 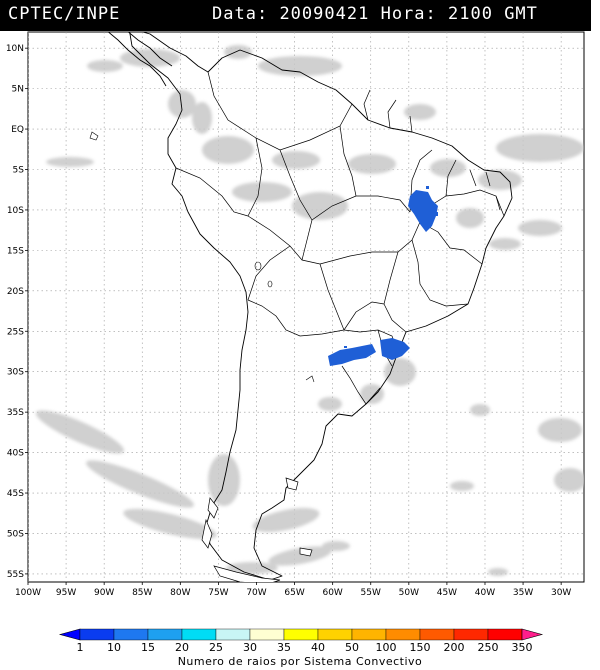 I want to click on date-time-label: Data: 20090421 Hora: 2100 GMT, so click(x=375, y=14).